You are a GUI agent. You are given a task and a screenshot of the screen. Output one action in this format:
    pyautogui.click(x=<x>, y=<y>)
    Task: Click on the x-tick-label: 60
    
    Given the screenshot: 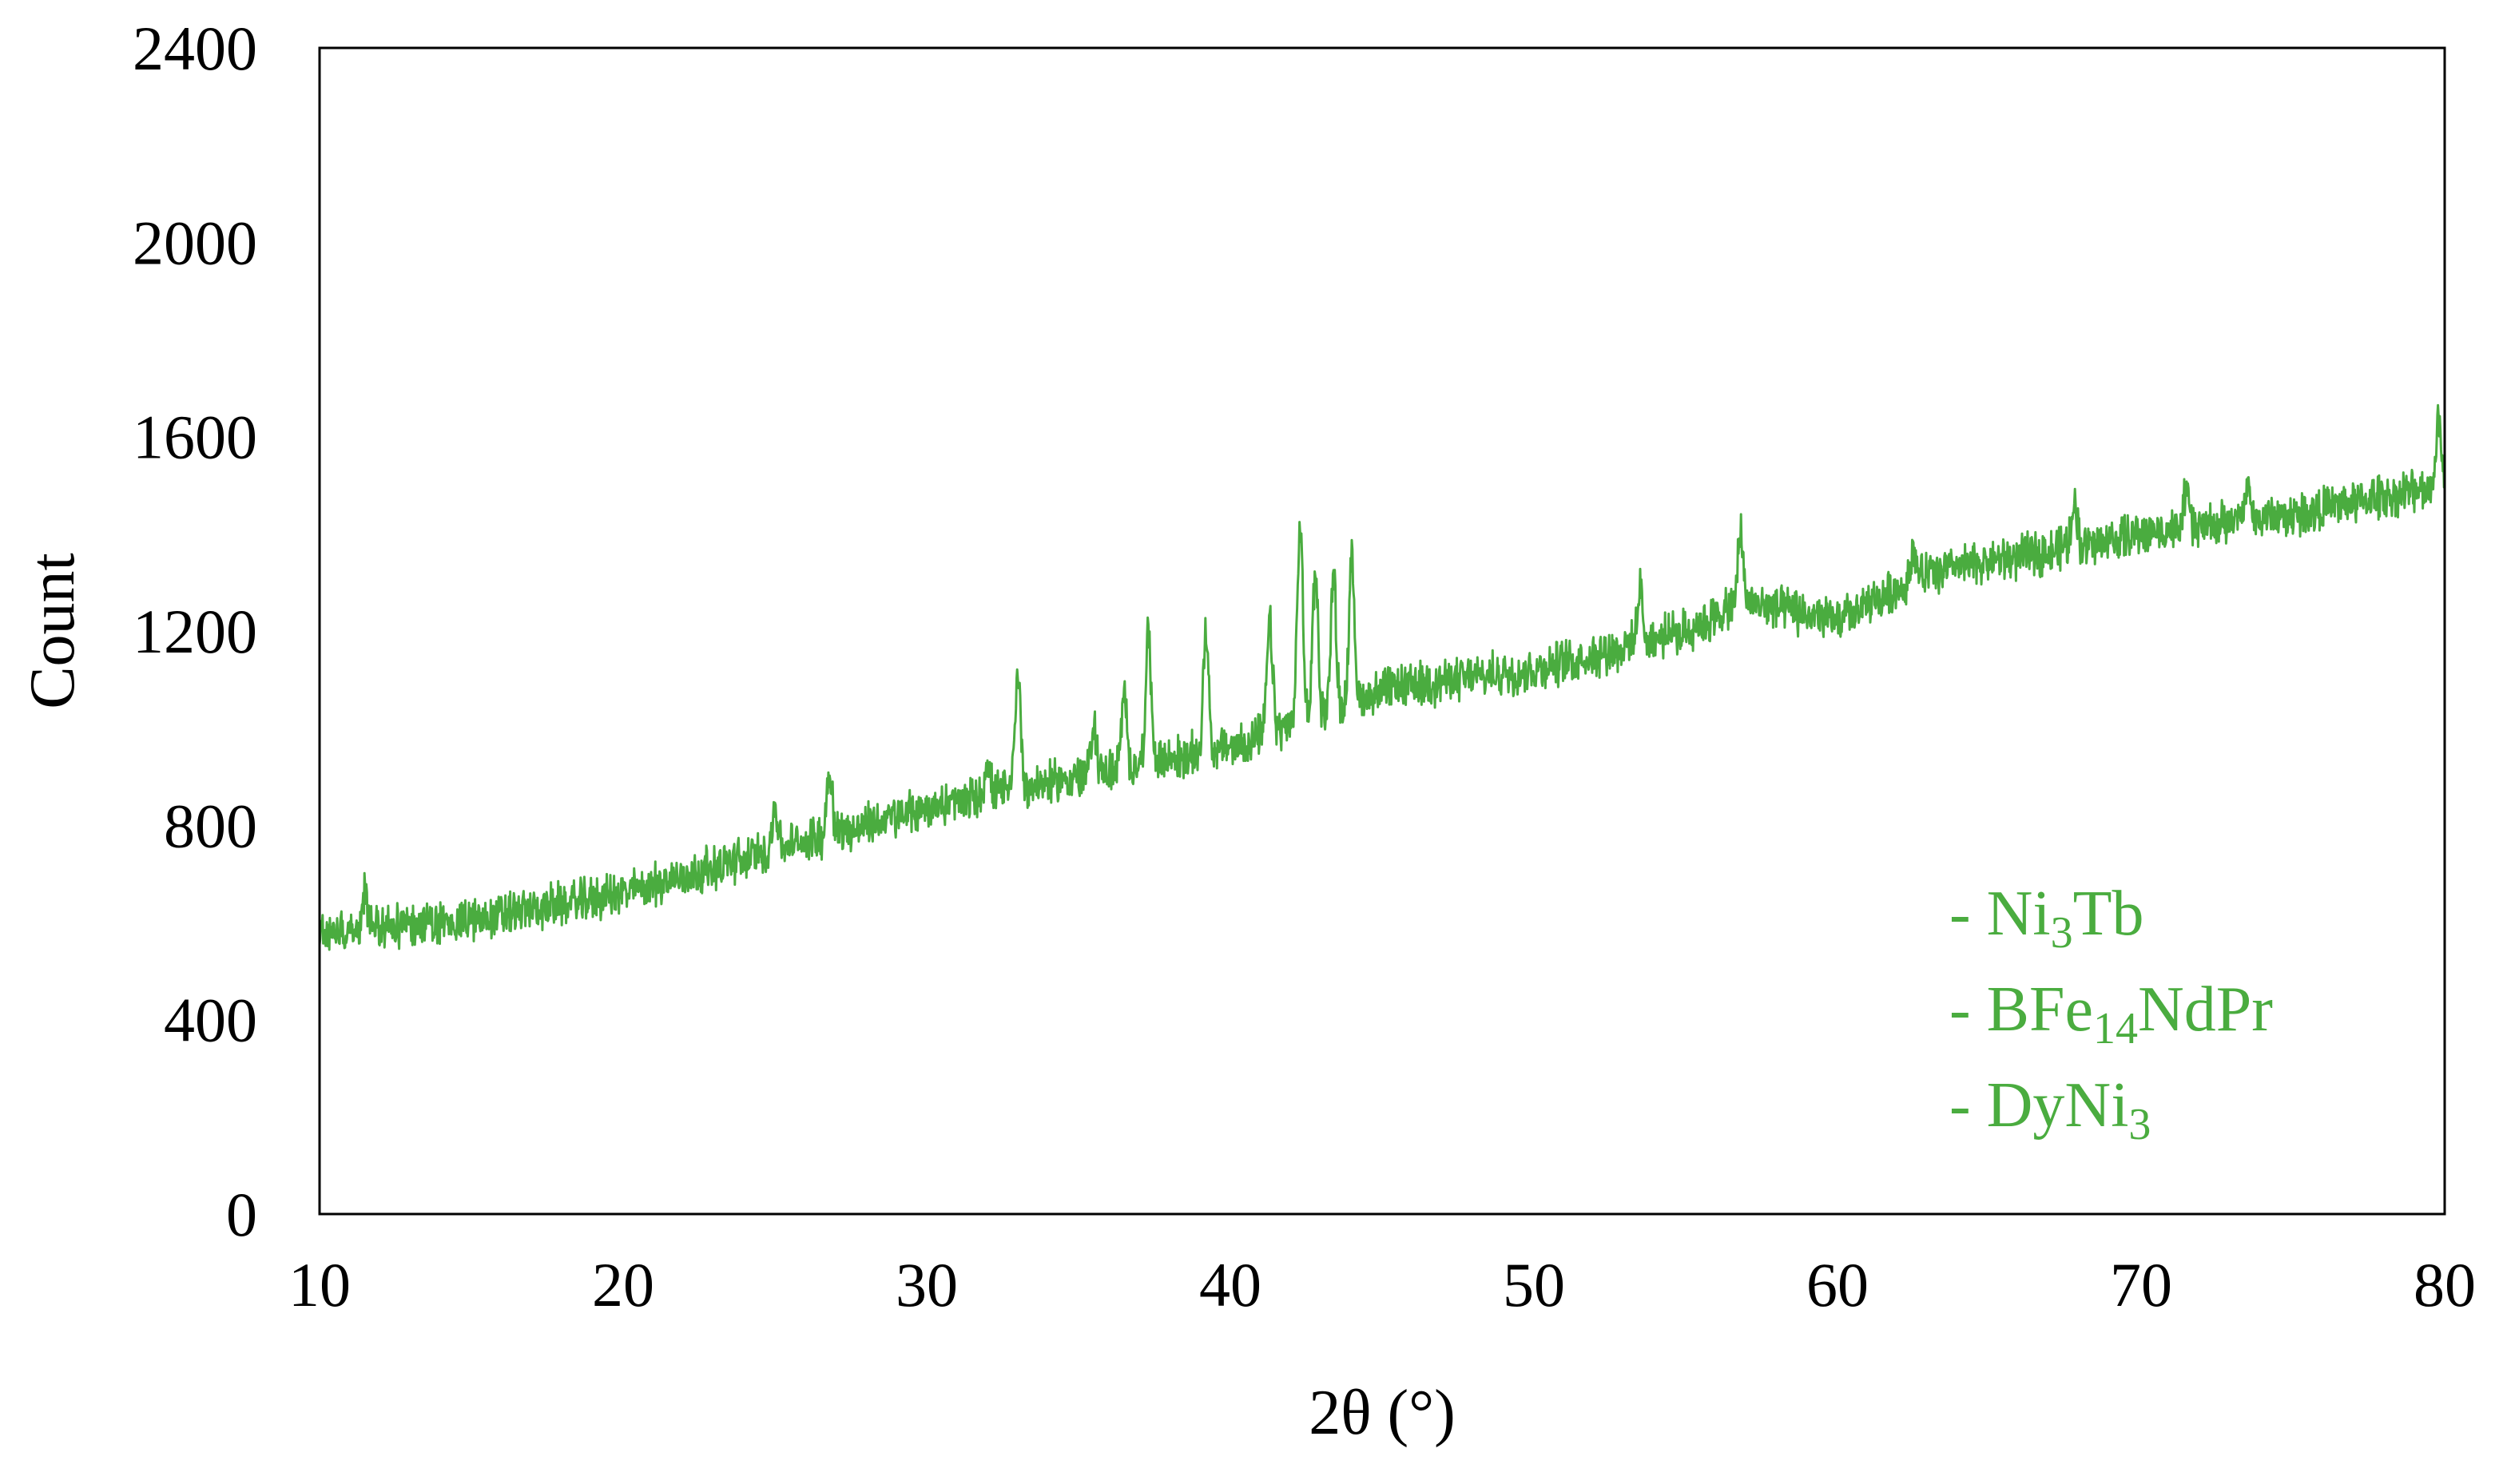 What is the action you would take?
    pyautogui.click(x=1837, y=1284)
    